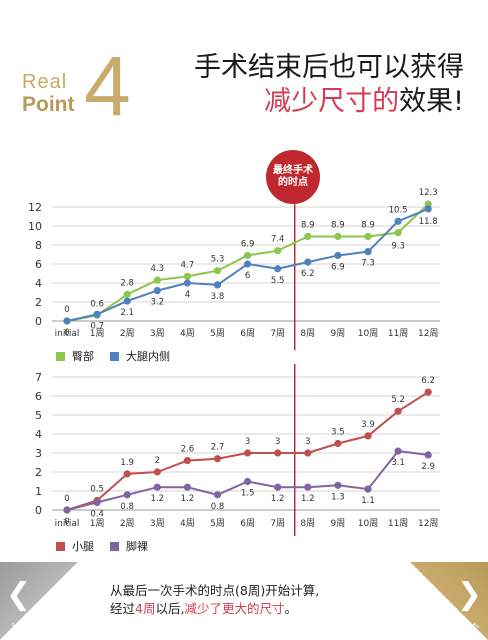 The height and width of the screenshot is (640, 488). What do you see at coordinates (35, 207) in the screenshot?
I see `y-tick-label: 12` at bounding box center [35, 207].